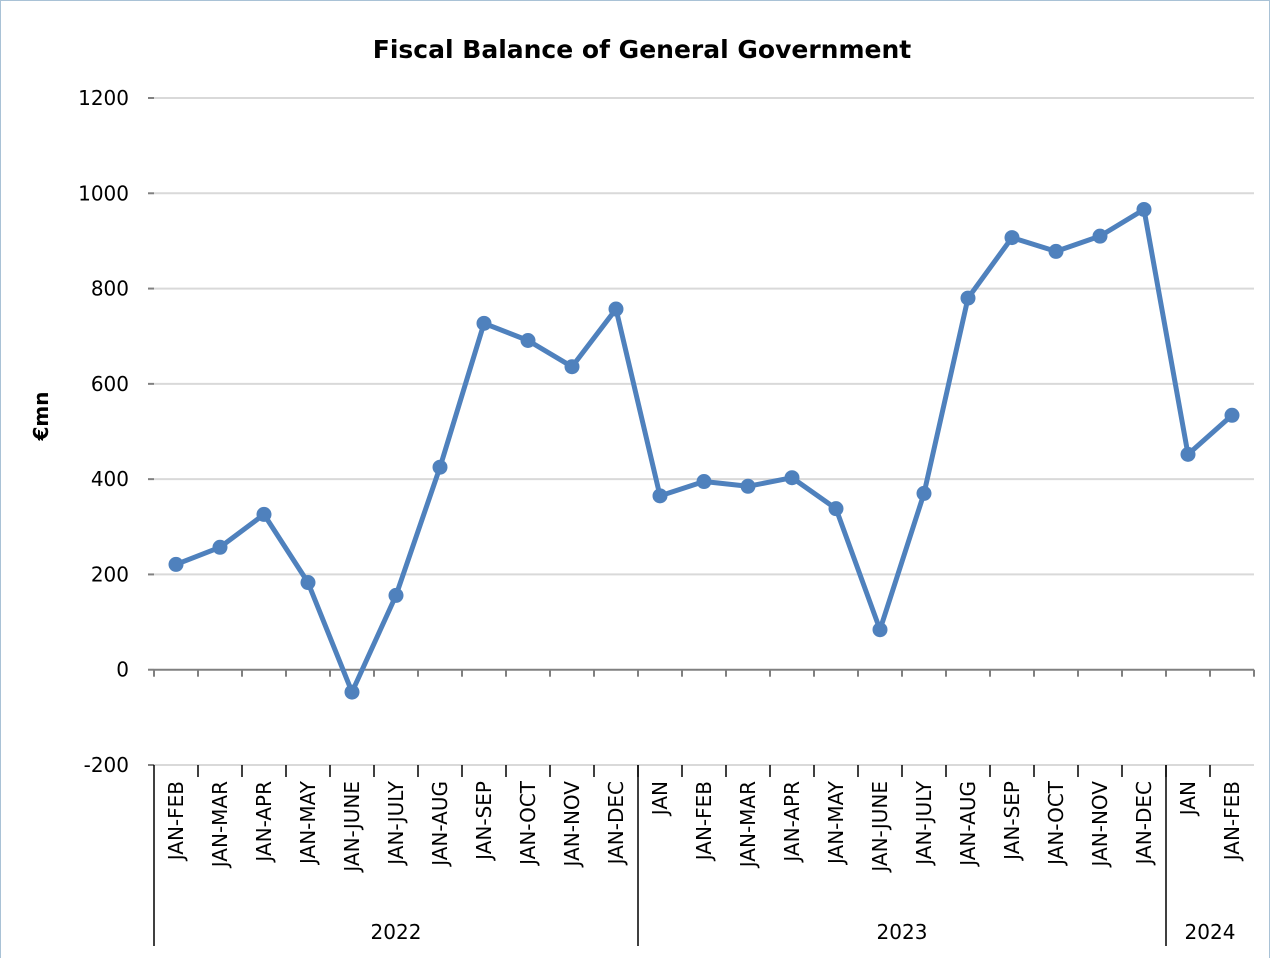 Image resolution: width=1272 pixels, height=959 pixels. Describe the element at coordinates (103, 193) in the screenshot. I see `y-tick-label: 1000` at that location.